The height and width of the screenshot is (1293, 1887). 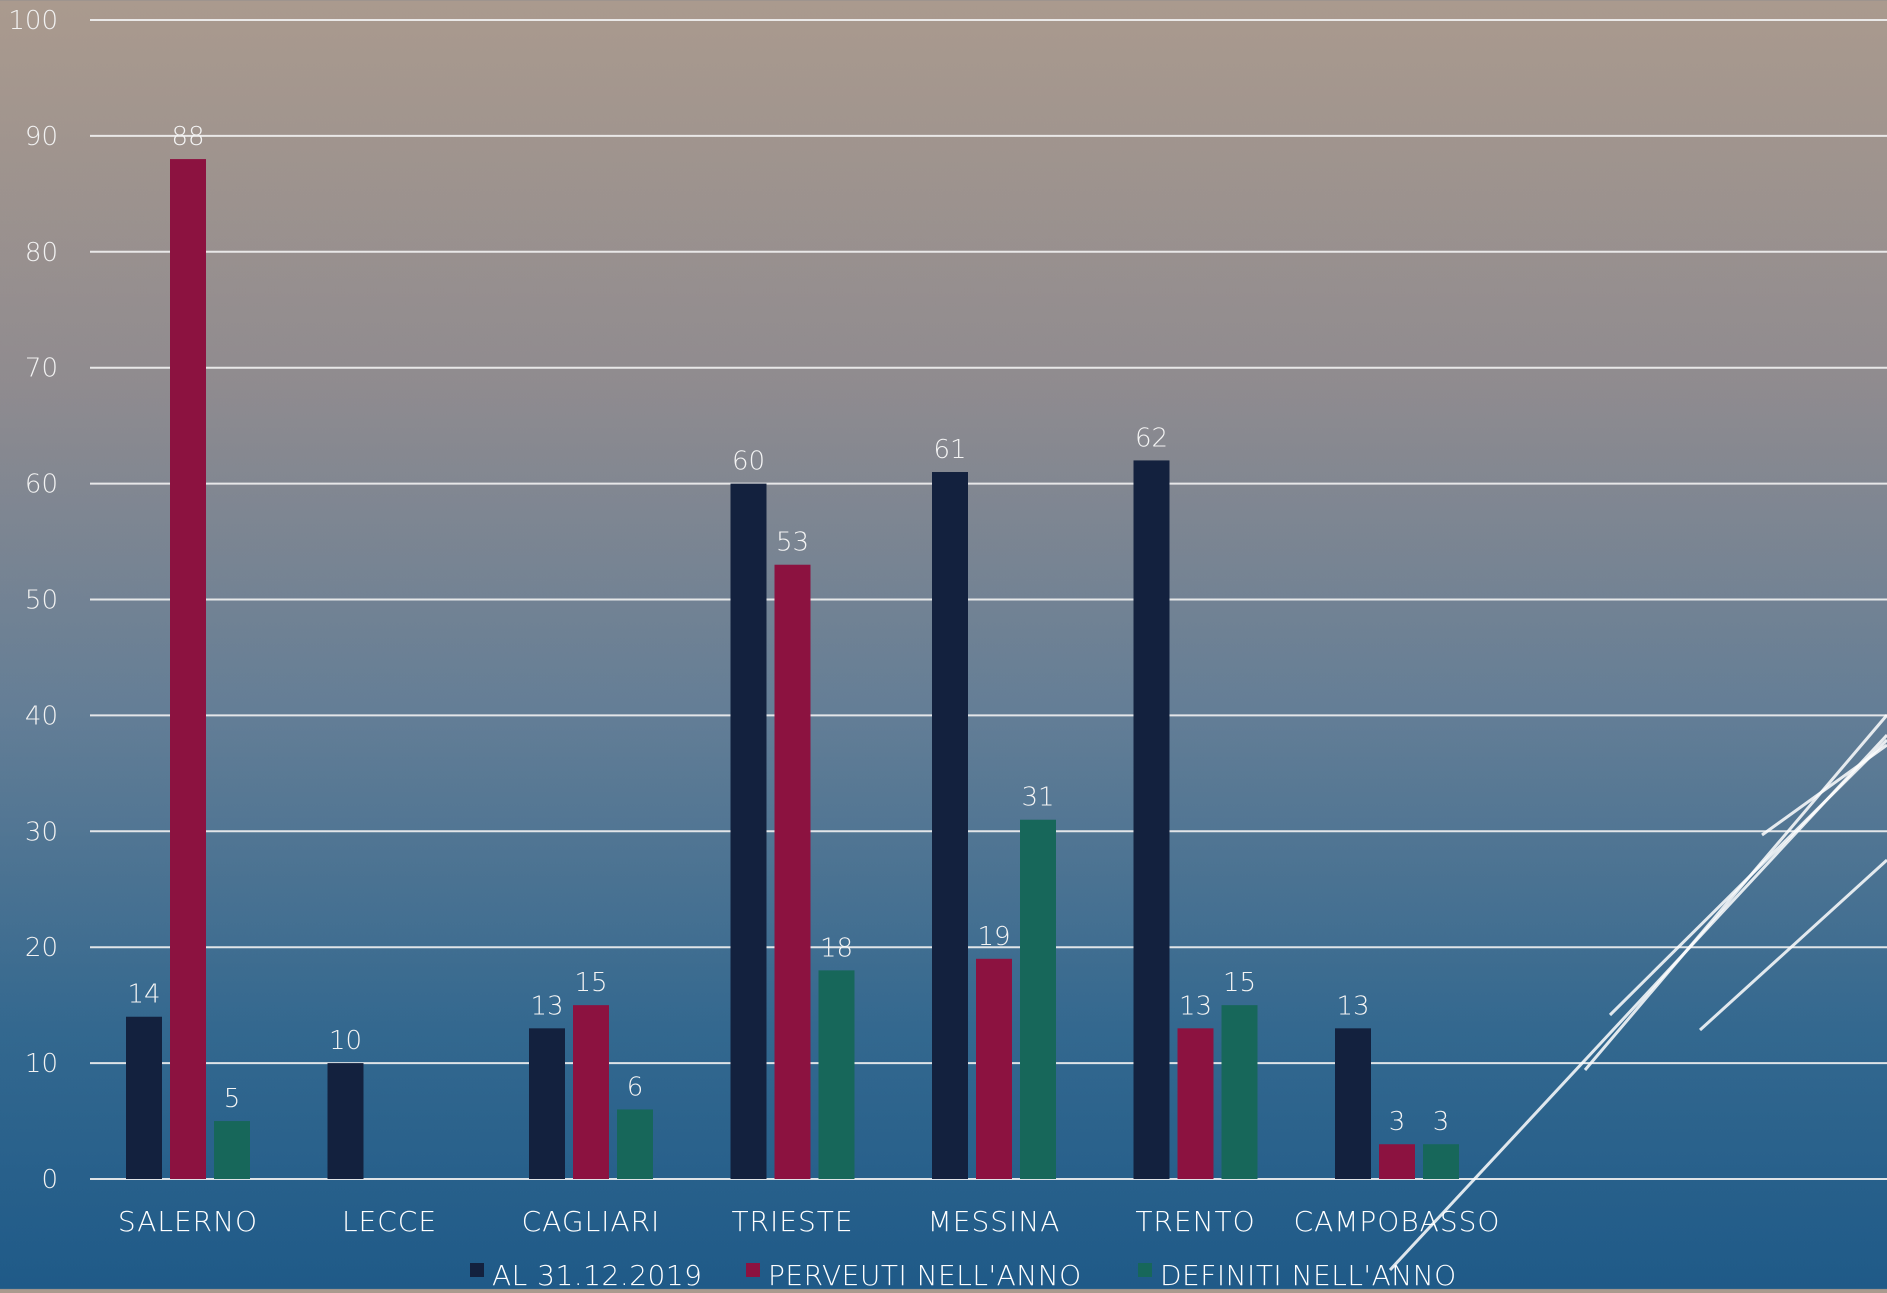 What do you see at coordinates (41, 948) in the screenshot?
I see `y-tick-label: 20` at bounding box center [41, 948].